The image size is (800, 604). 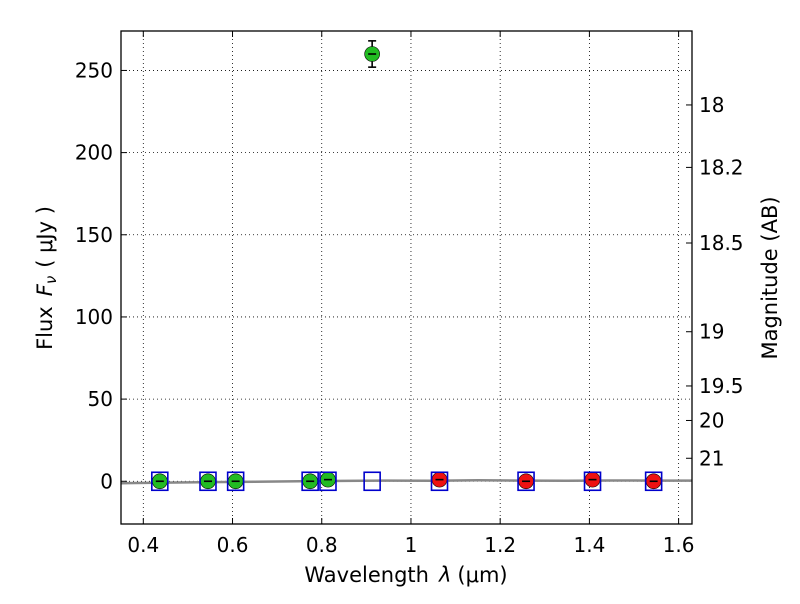 What do you see at coordinates (711, 458) in the screenshot?
I see `y2-tick-label: 21` at bounding box center [711, 458].